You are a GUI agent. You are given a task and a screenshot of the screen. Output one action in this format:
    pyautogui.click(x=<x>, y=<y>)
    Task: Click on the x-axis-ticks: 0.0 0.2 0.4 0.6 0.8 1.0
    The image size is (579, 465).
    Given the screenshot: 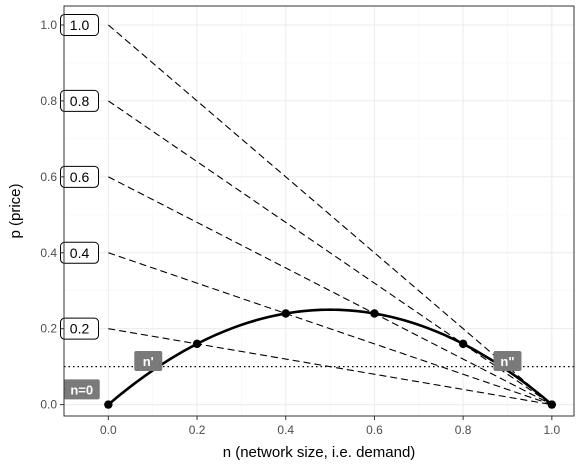 What is the action you would take?
    pyautogui.click(x=330, y=426)
    